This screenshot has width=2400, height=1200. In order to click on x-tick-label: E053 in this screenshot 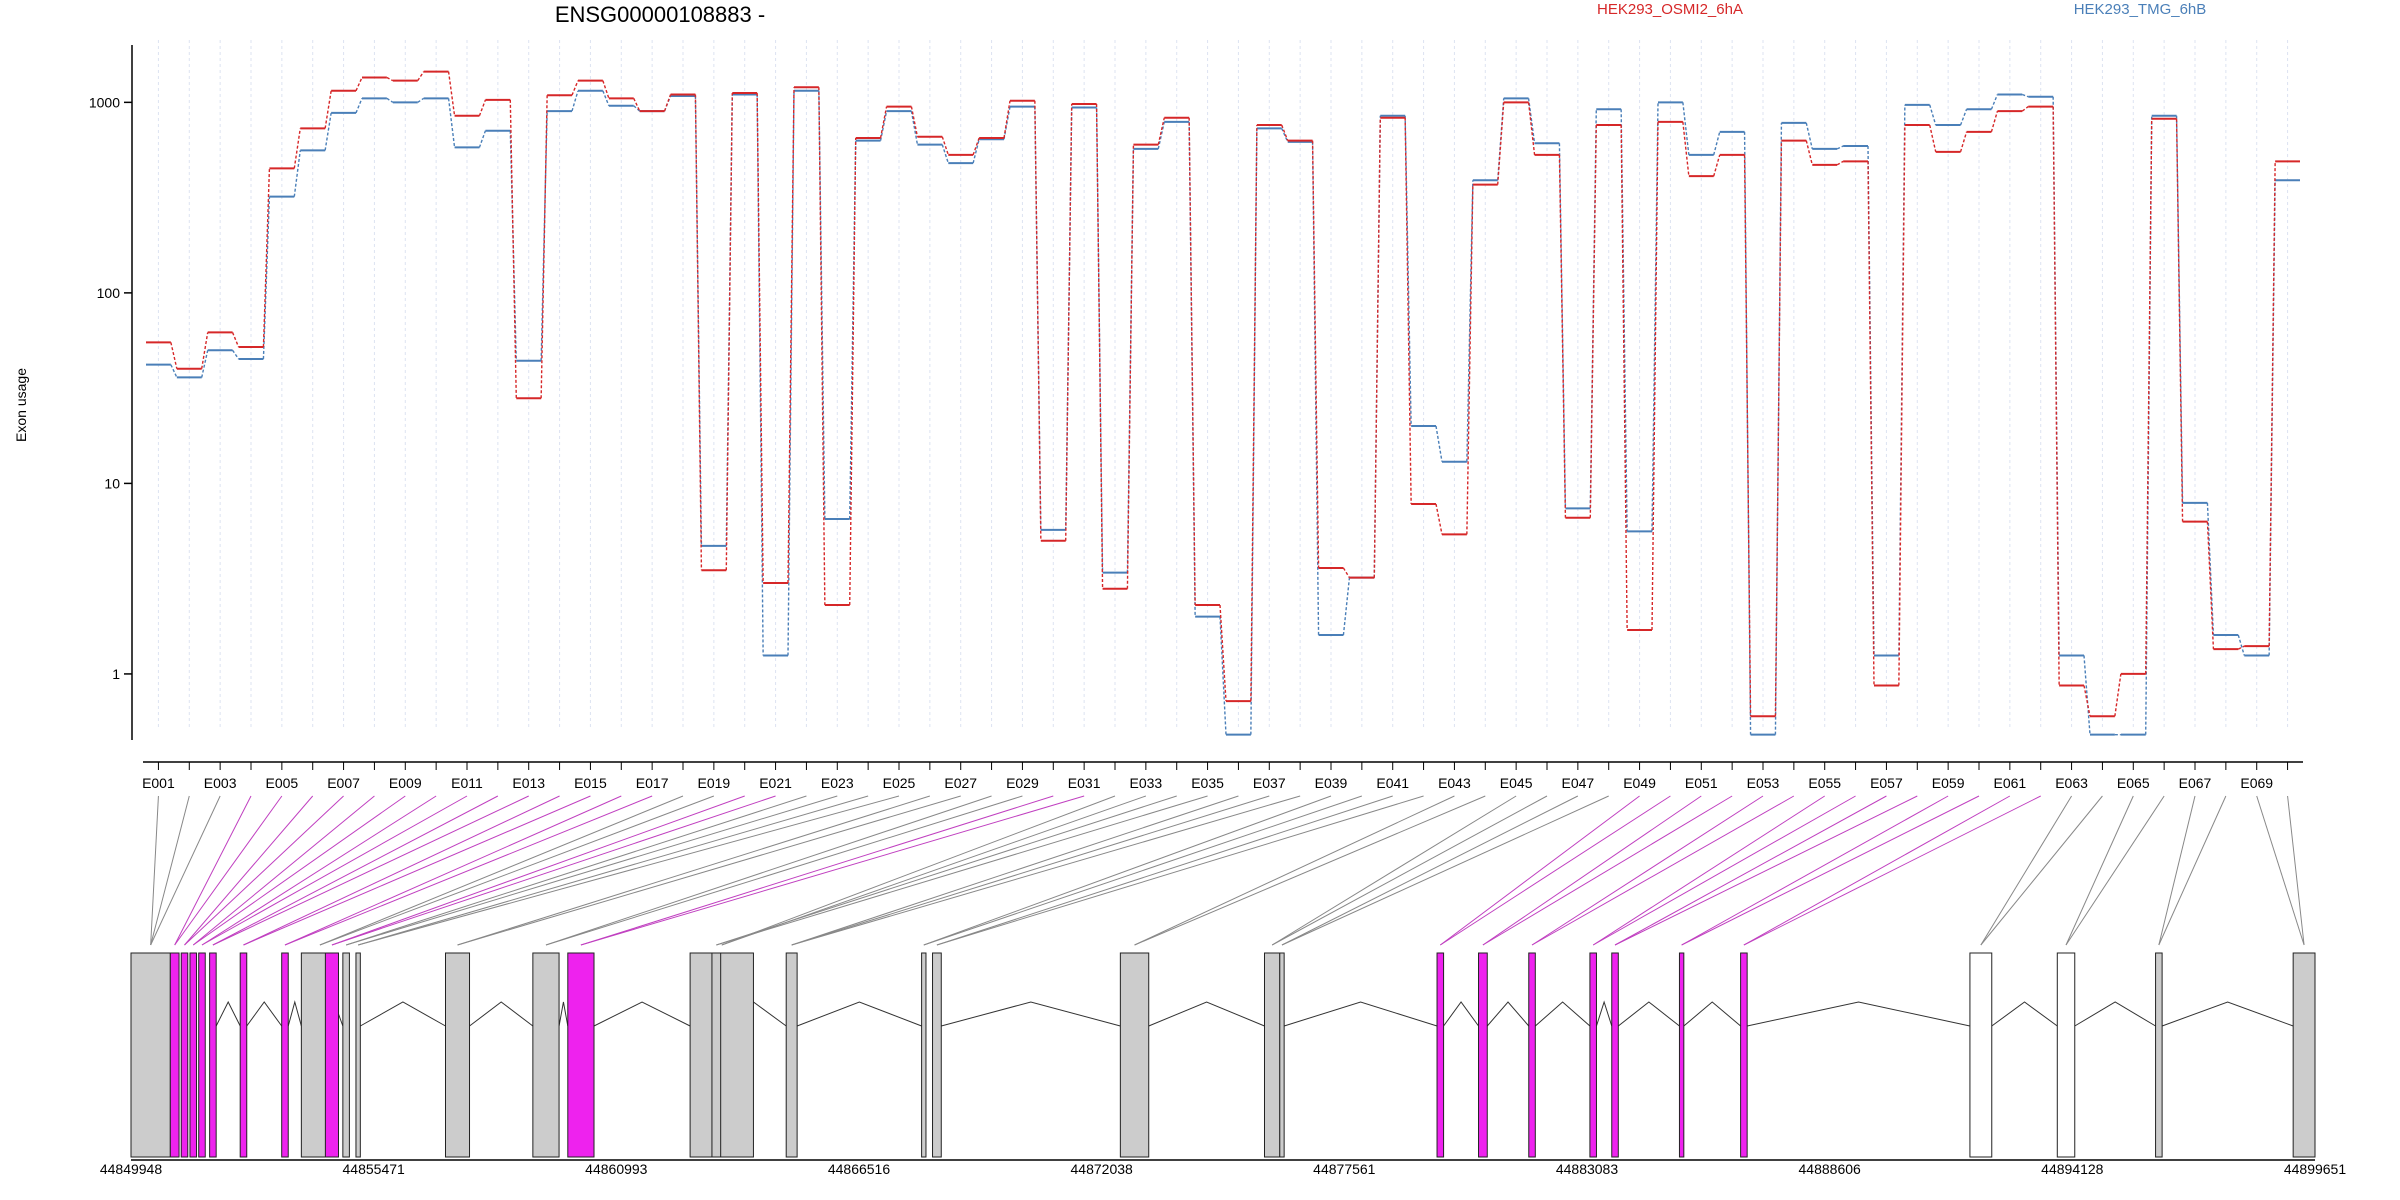, I will do `click(1763, 783)`.